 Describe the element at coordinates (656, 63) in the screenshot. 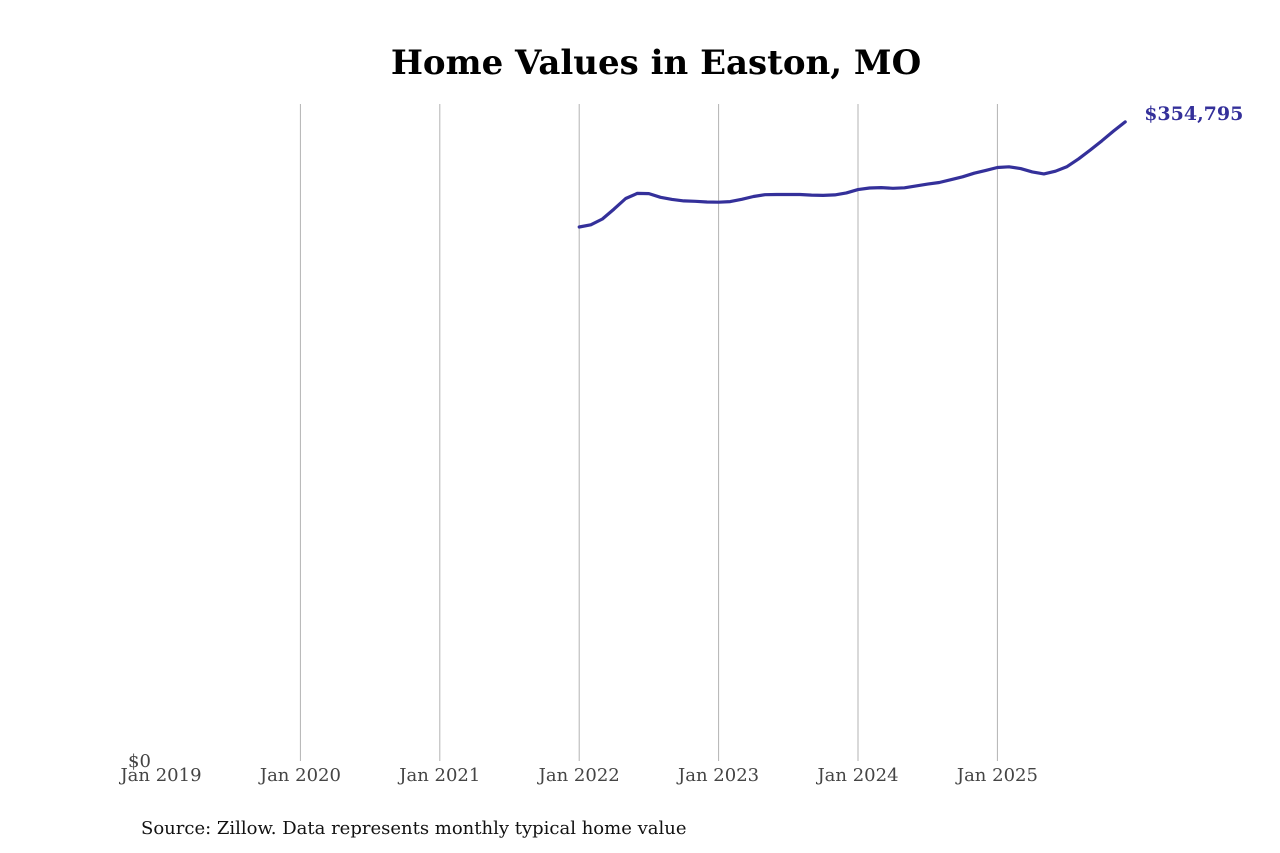

I see `chart-title: Home Values in Easton, MO` at that location.